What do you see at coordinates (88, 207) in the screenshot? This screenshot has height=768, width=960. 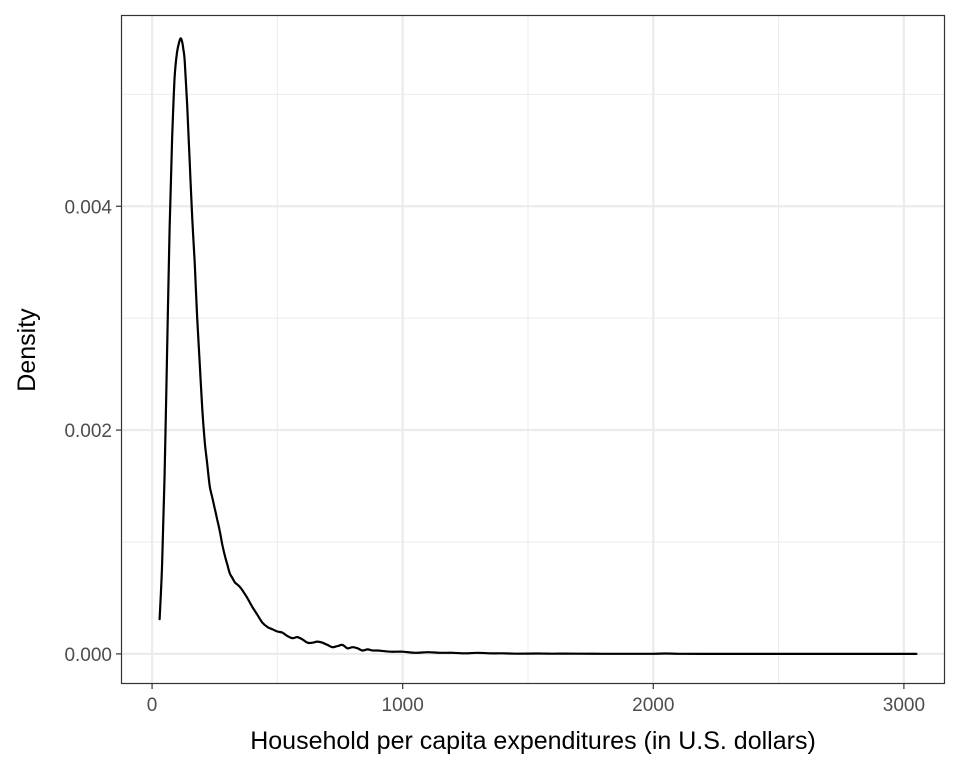 I see `y-tick-label: 0.004` at bounding box center [88, 207].